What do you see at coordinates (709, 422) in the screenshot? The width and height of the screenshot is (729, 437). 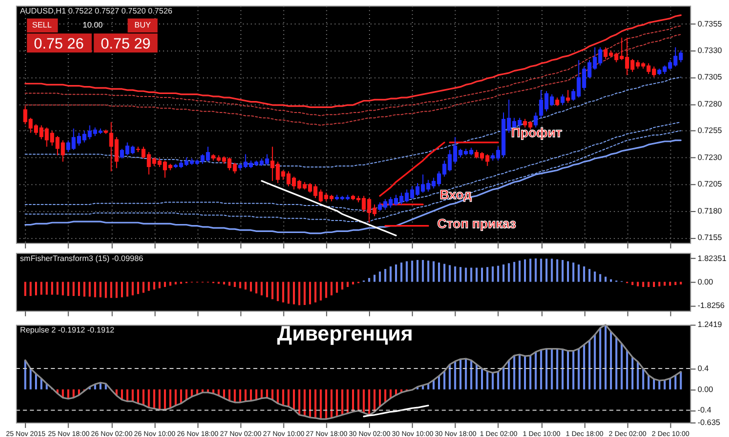 I see `y-tick-label: -0.635` at bounding box center [709, 422].